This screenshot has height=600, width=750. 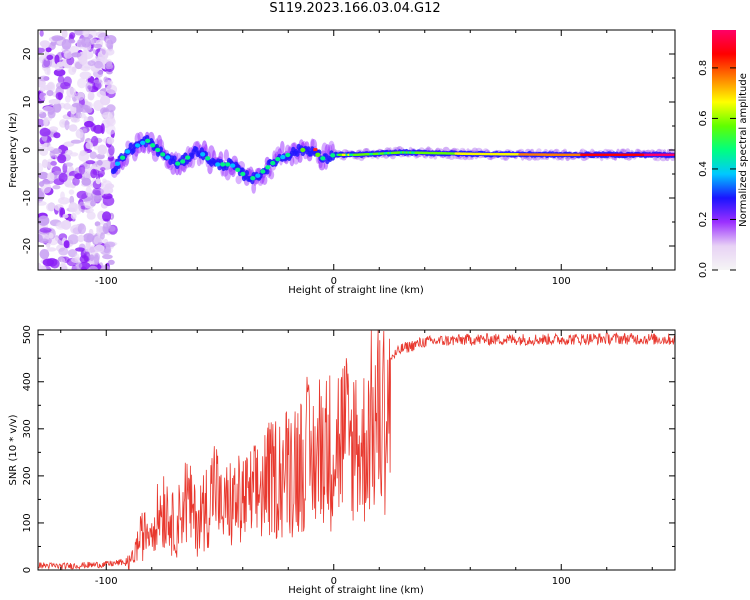 What do you see at coordinates (315, 150) in the screenshot?
I see `ridge-hotspot` at bounding box center [315, 150].